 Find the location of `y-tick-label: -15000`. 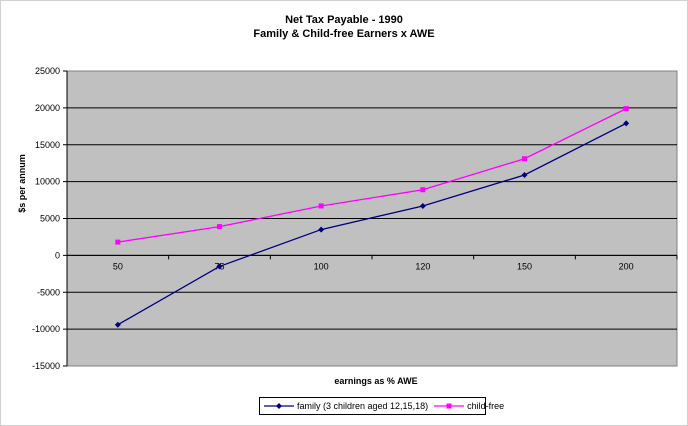

y-tick-label: -15000 is located at coordinates (46, 366).